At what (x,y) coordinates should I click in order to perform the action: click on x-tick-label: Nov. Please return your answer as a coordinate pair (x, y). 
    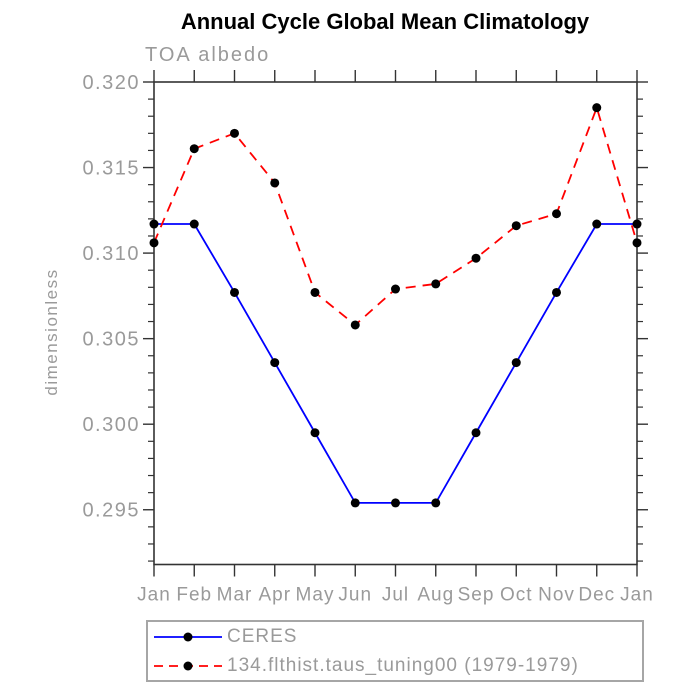
    Looking at the image, I should click on (556, 595).